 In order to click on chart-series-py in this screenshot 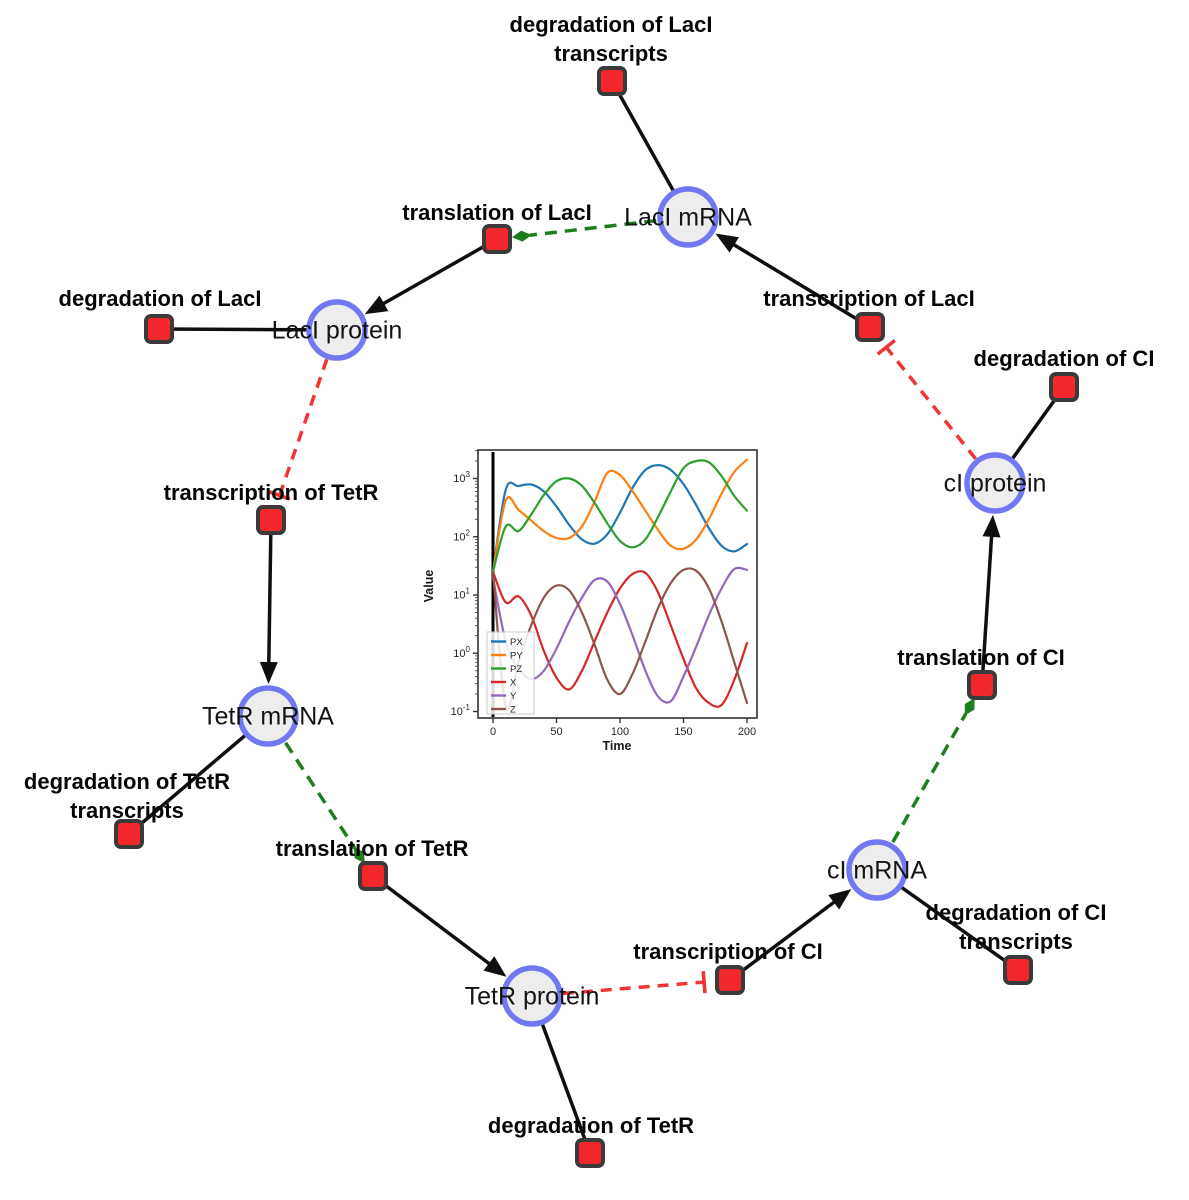, I will do `click(620, 515)`.